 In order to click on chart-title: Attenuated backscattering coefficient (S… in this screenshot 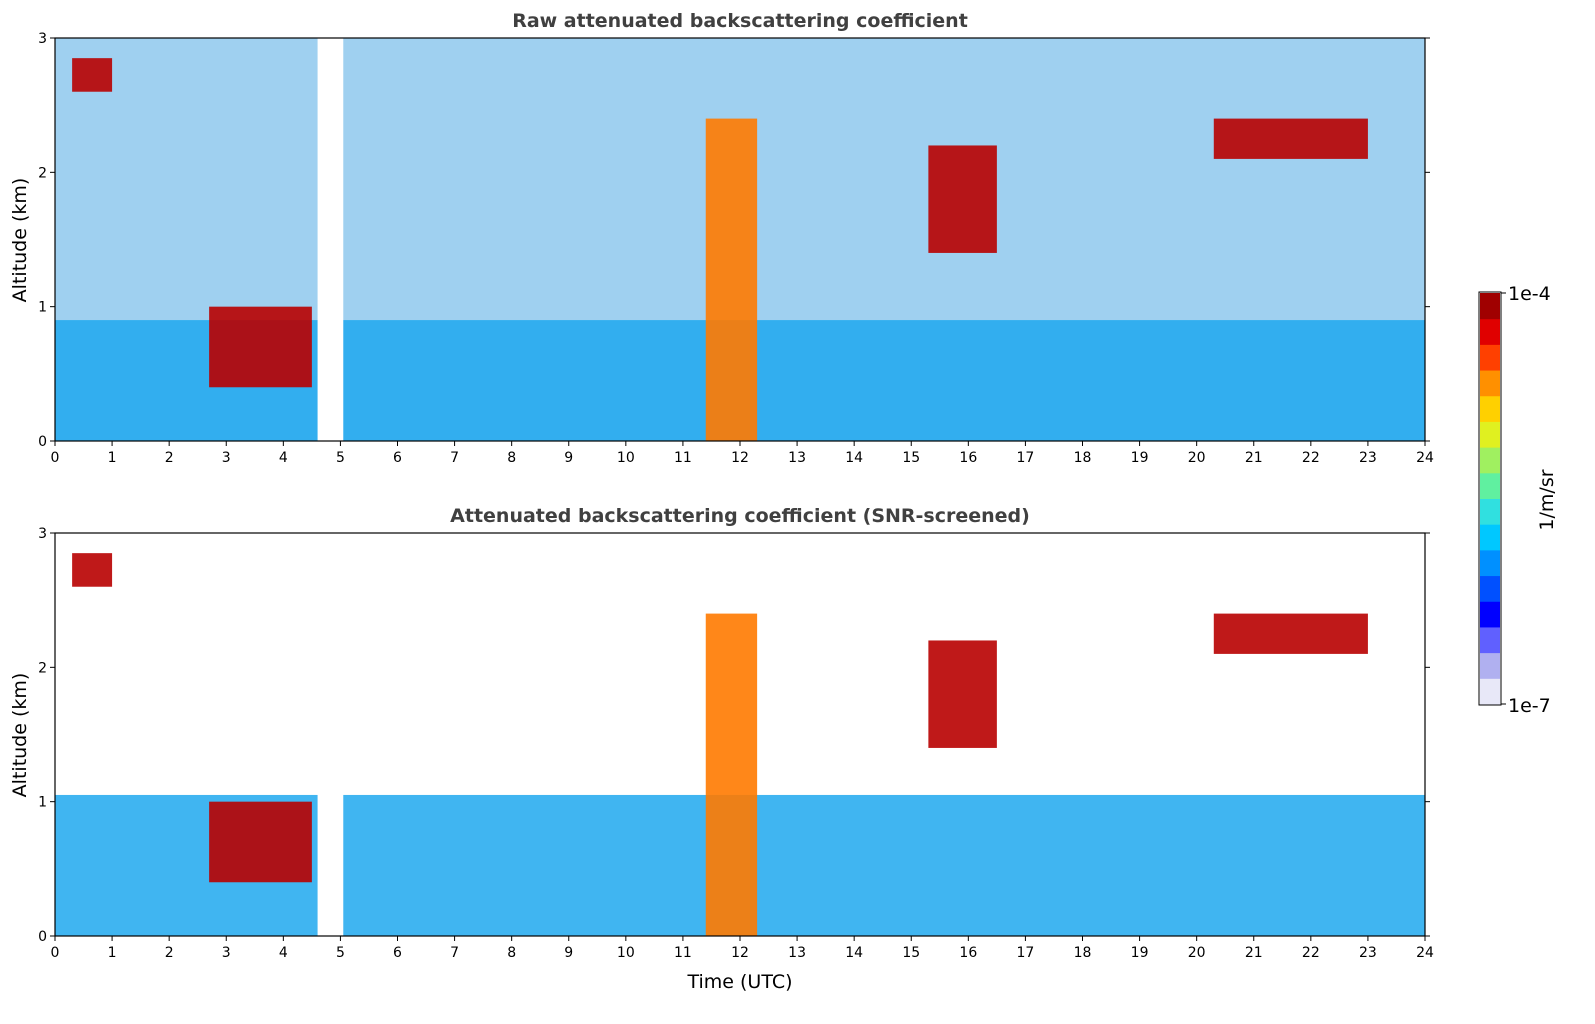, I will do `click(740, 516)`.